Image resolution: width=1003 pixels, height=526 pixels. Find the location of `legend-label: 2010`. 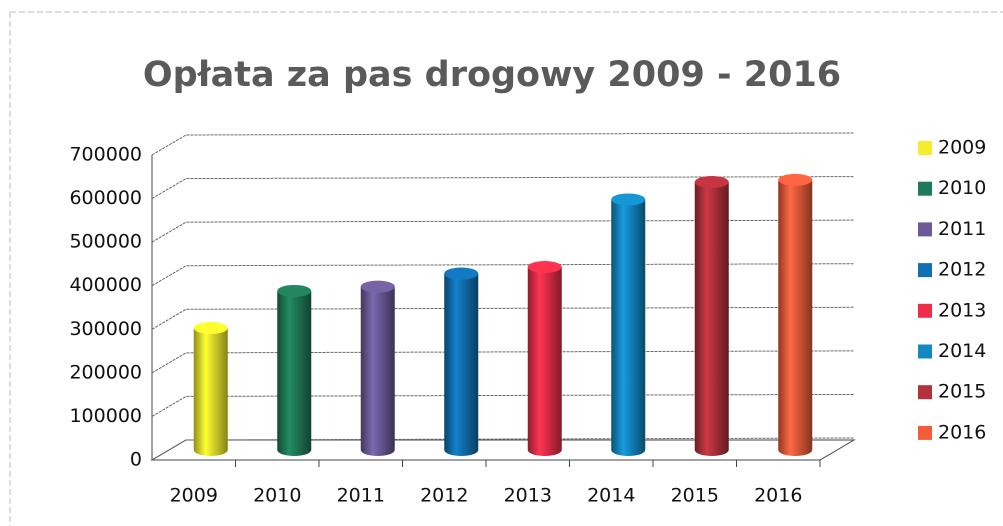

legend-label: 2010 is located at coordinates (962, 188).